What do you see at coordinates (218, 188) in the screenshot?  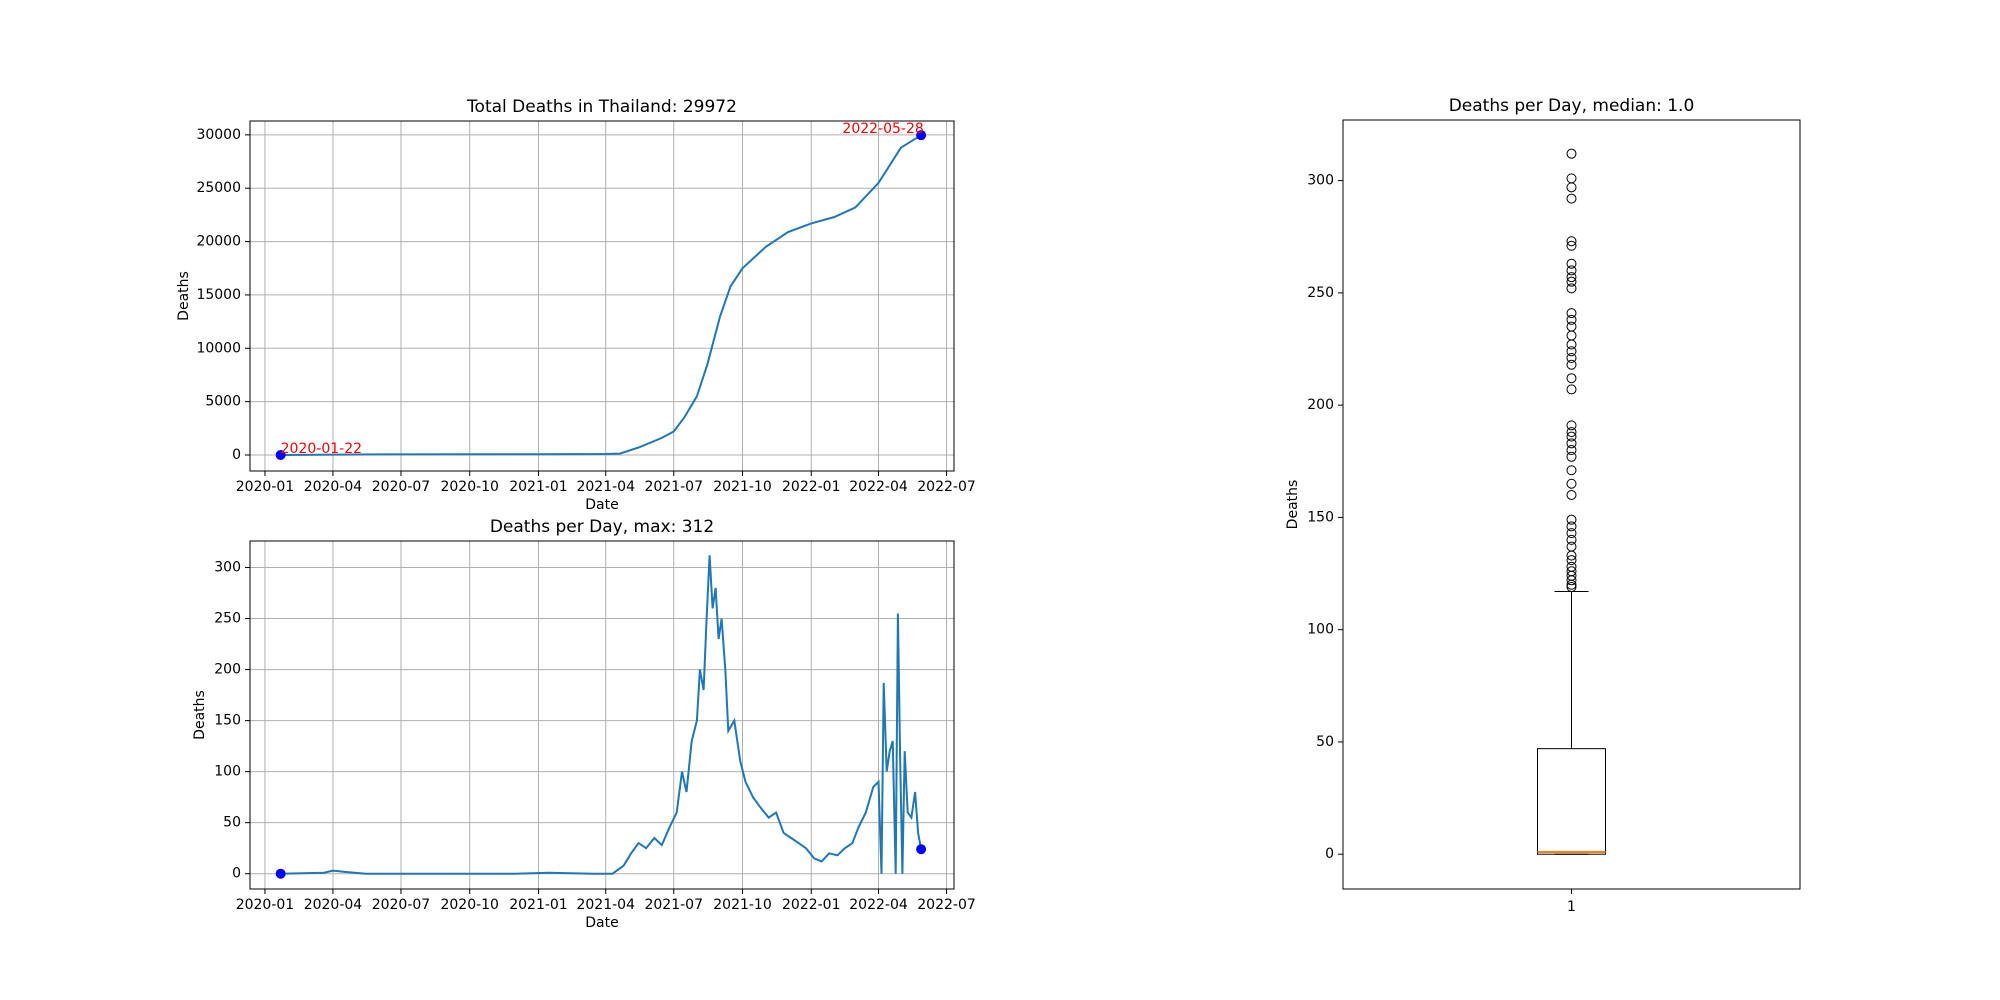 I see `y-tick-label: 25000` at bounding box center [218, 188].